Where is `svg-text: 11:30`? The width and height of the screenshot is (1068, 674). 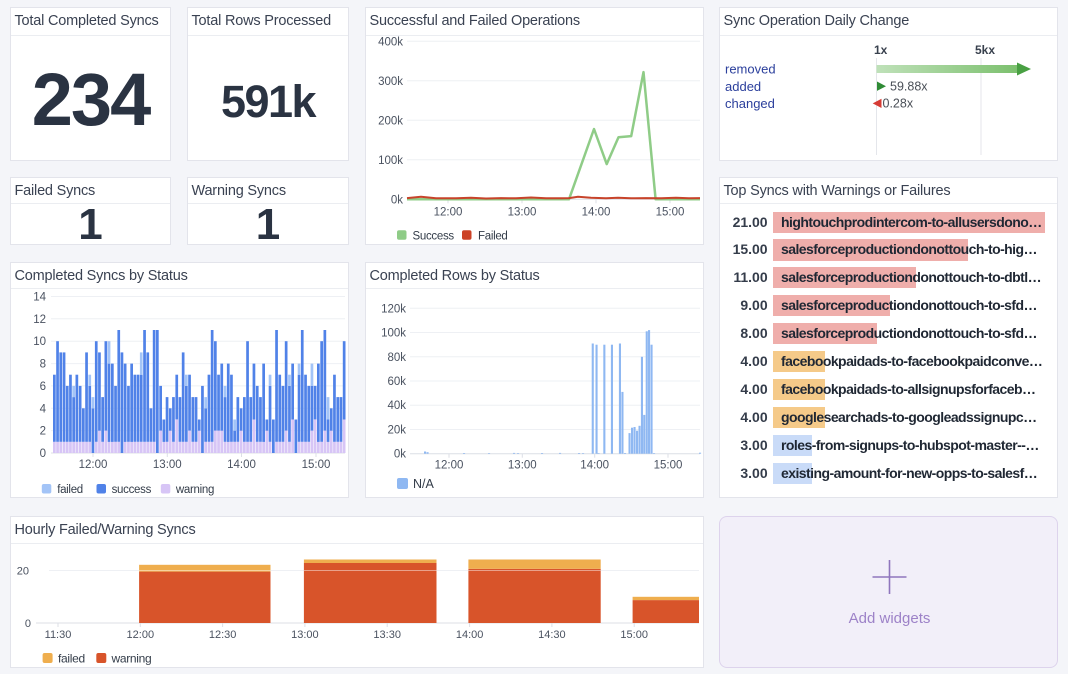
svg-text: 11:30 is located at coordinates (58, 635).